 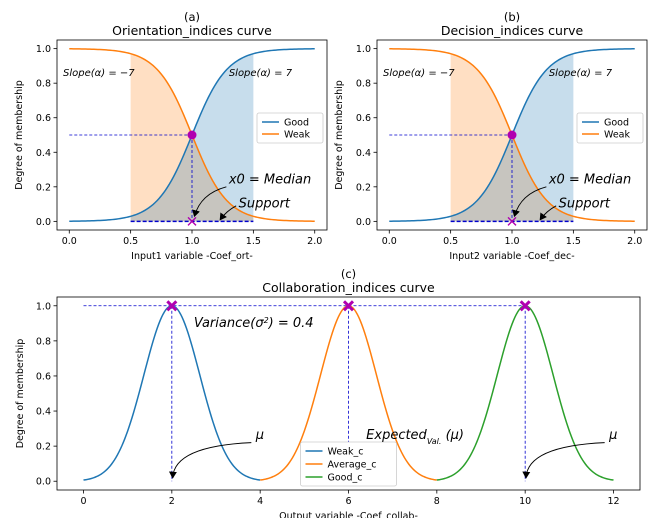 I want to click on x-tick-label: 8, so click(x=437, y=501).